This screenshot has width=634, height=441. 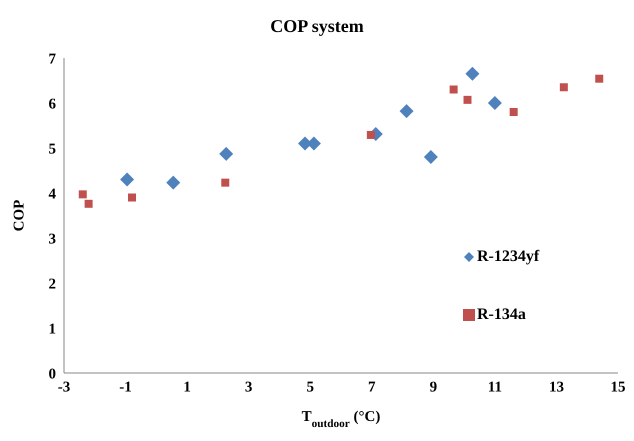 What do you see at coordinates (372, 388) in the screenshot?
I see `x-tick-label: 7` at bounding box center [372, 388].